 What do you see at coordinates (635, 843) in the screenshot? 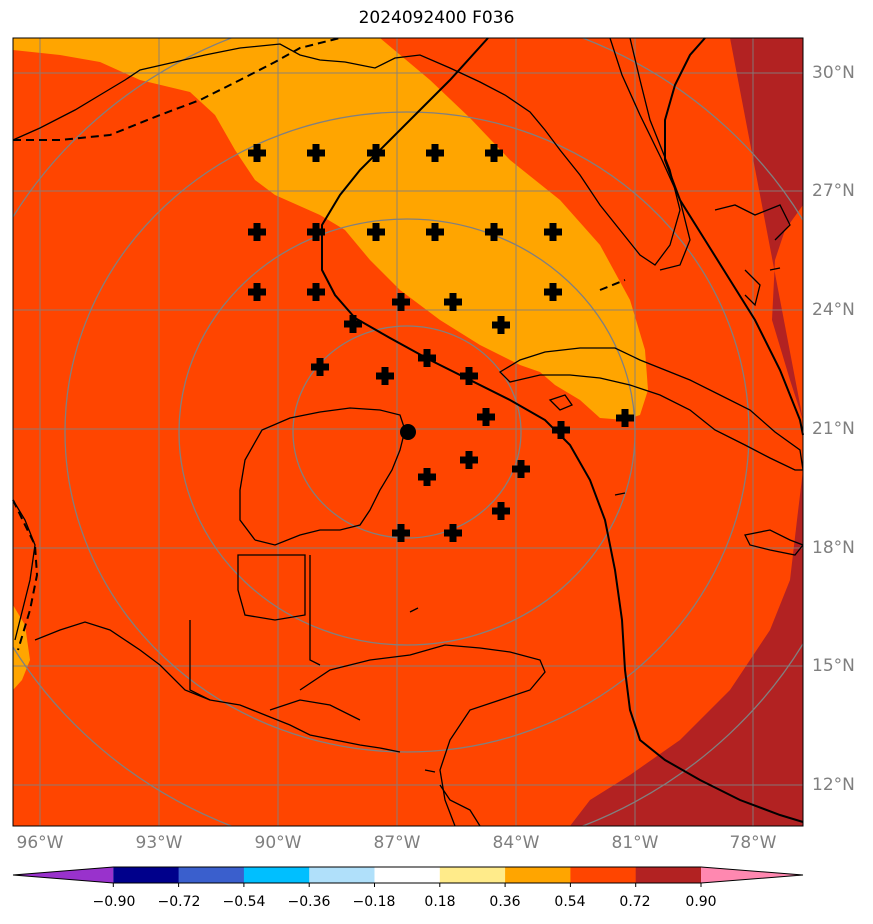
I see `lon-label-81w: 81°W` at bounding box center [635, 843].